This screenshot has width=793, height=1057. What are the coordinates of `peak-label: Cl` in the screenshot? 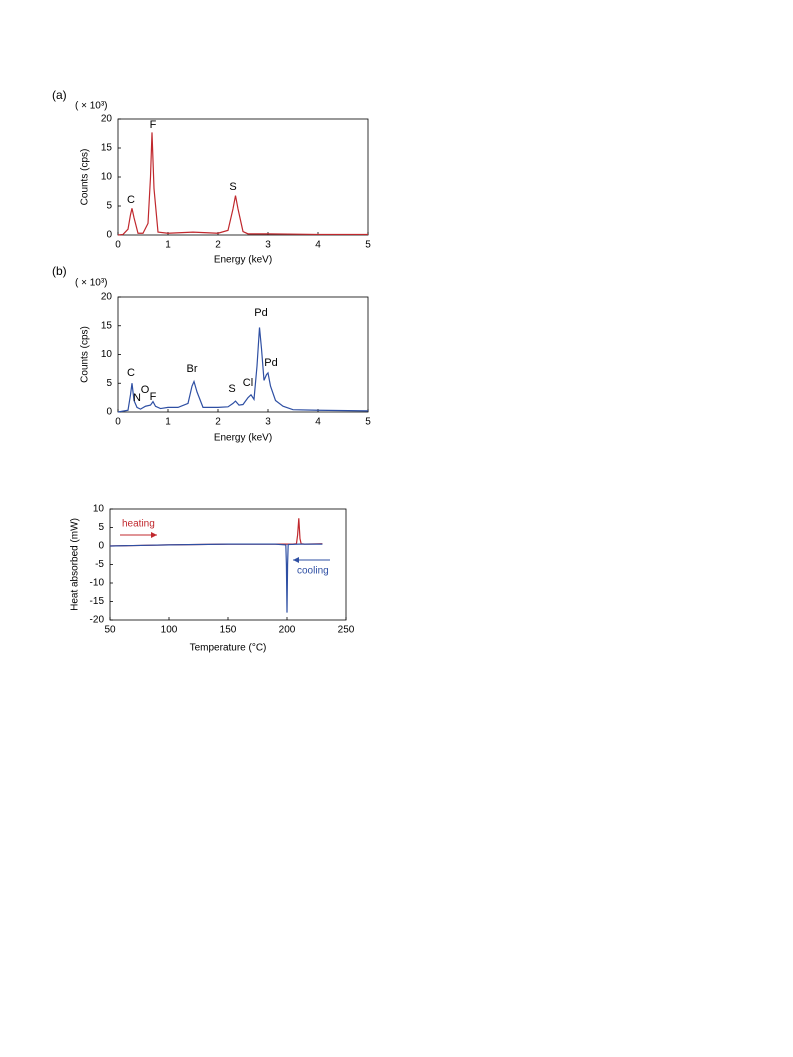 It's located at (248, 383).